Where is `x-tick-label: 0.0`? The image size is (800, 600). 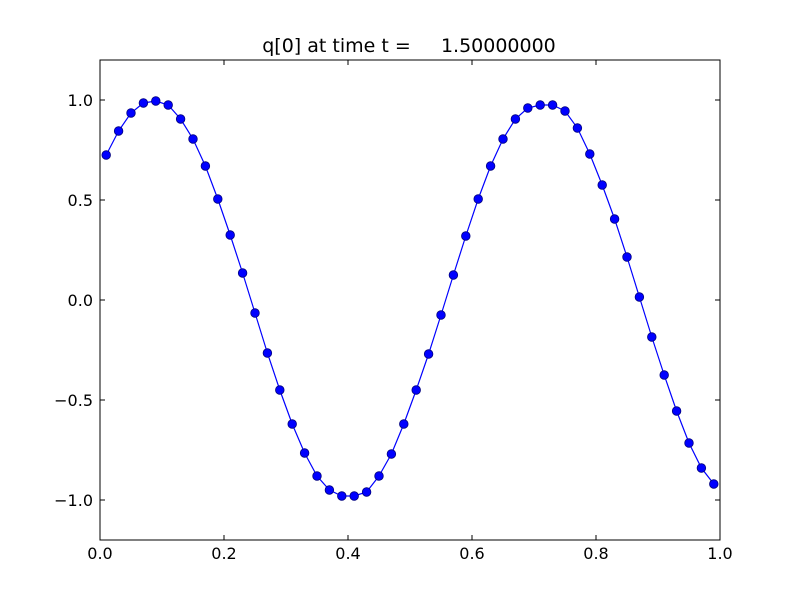
x-tick-label: 0.0 is located at coordinates (99, 553).